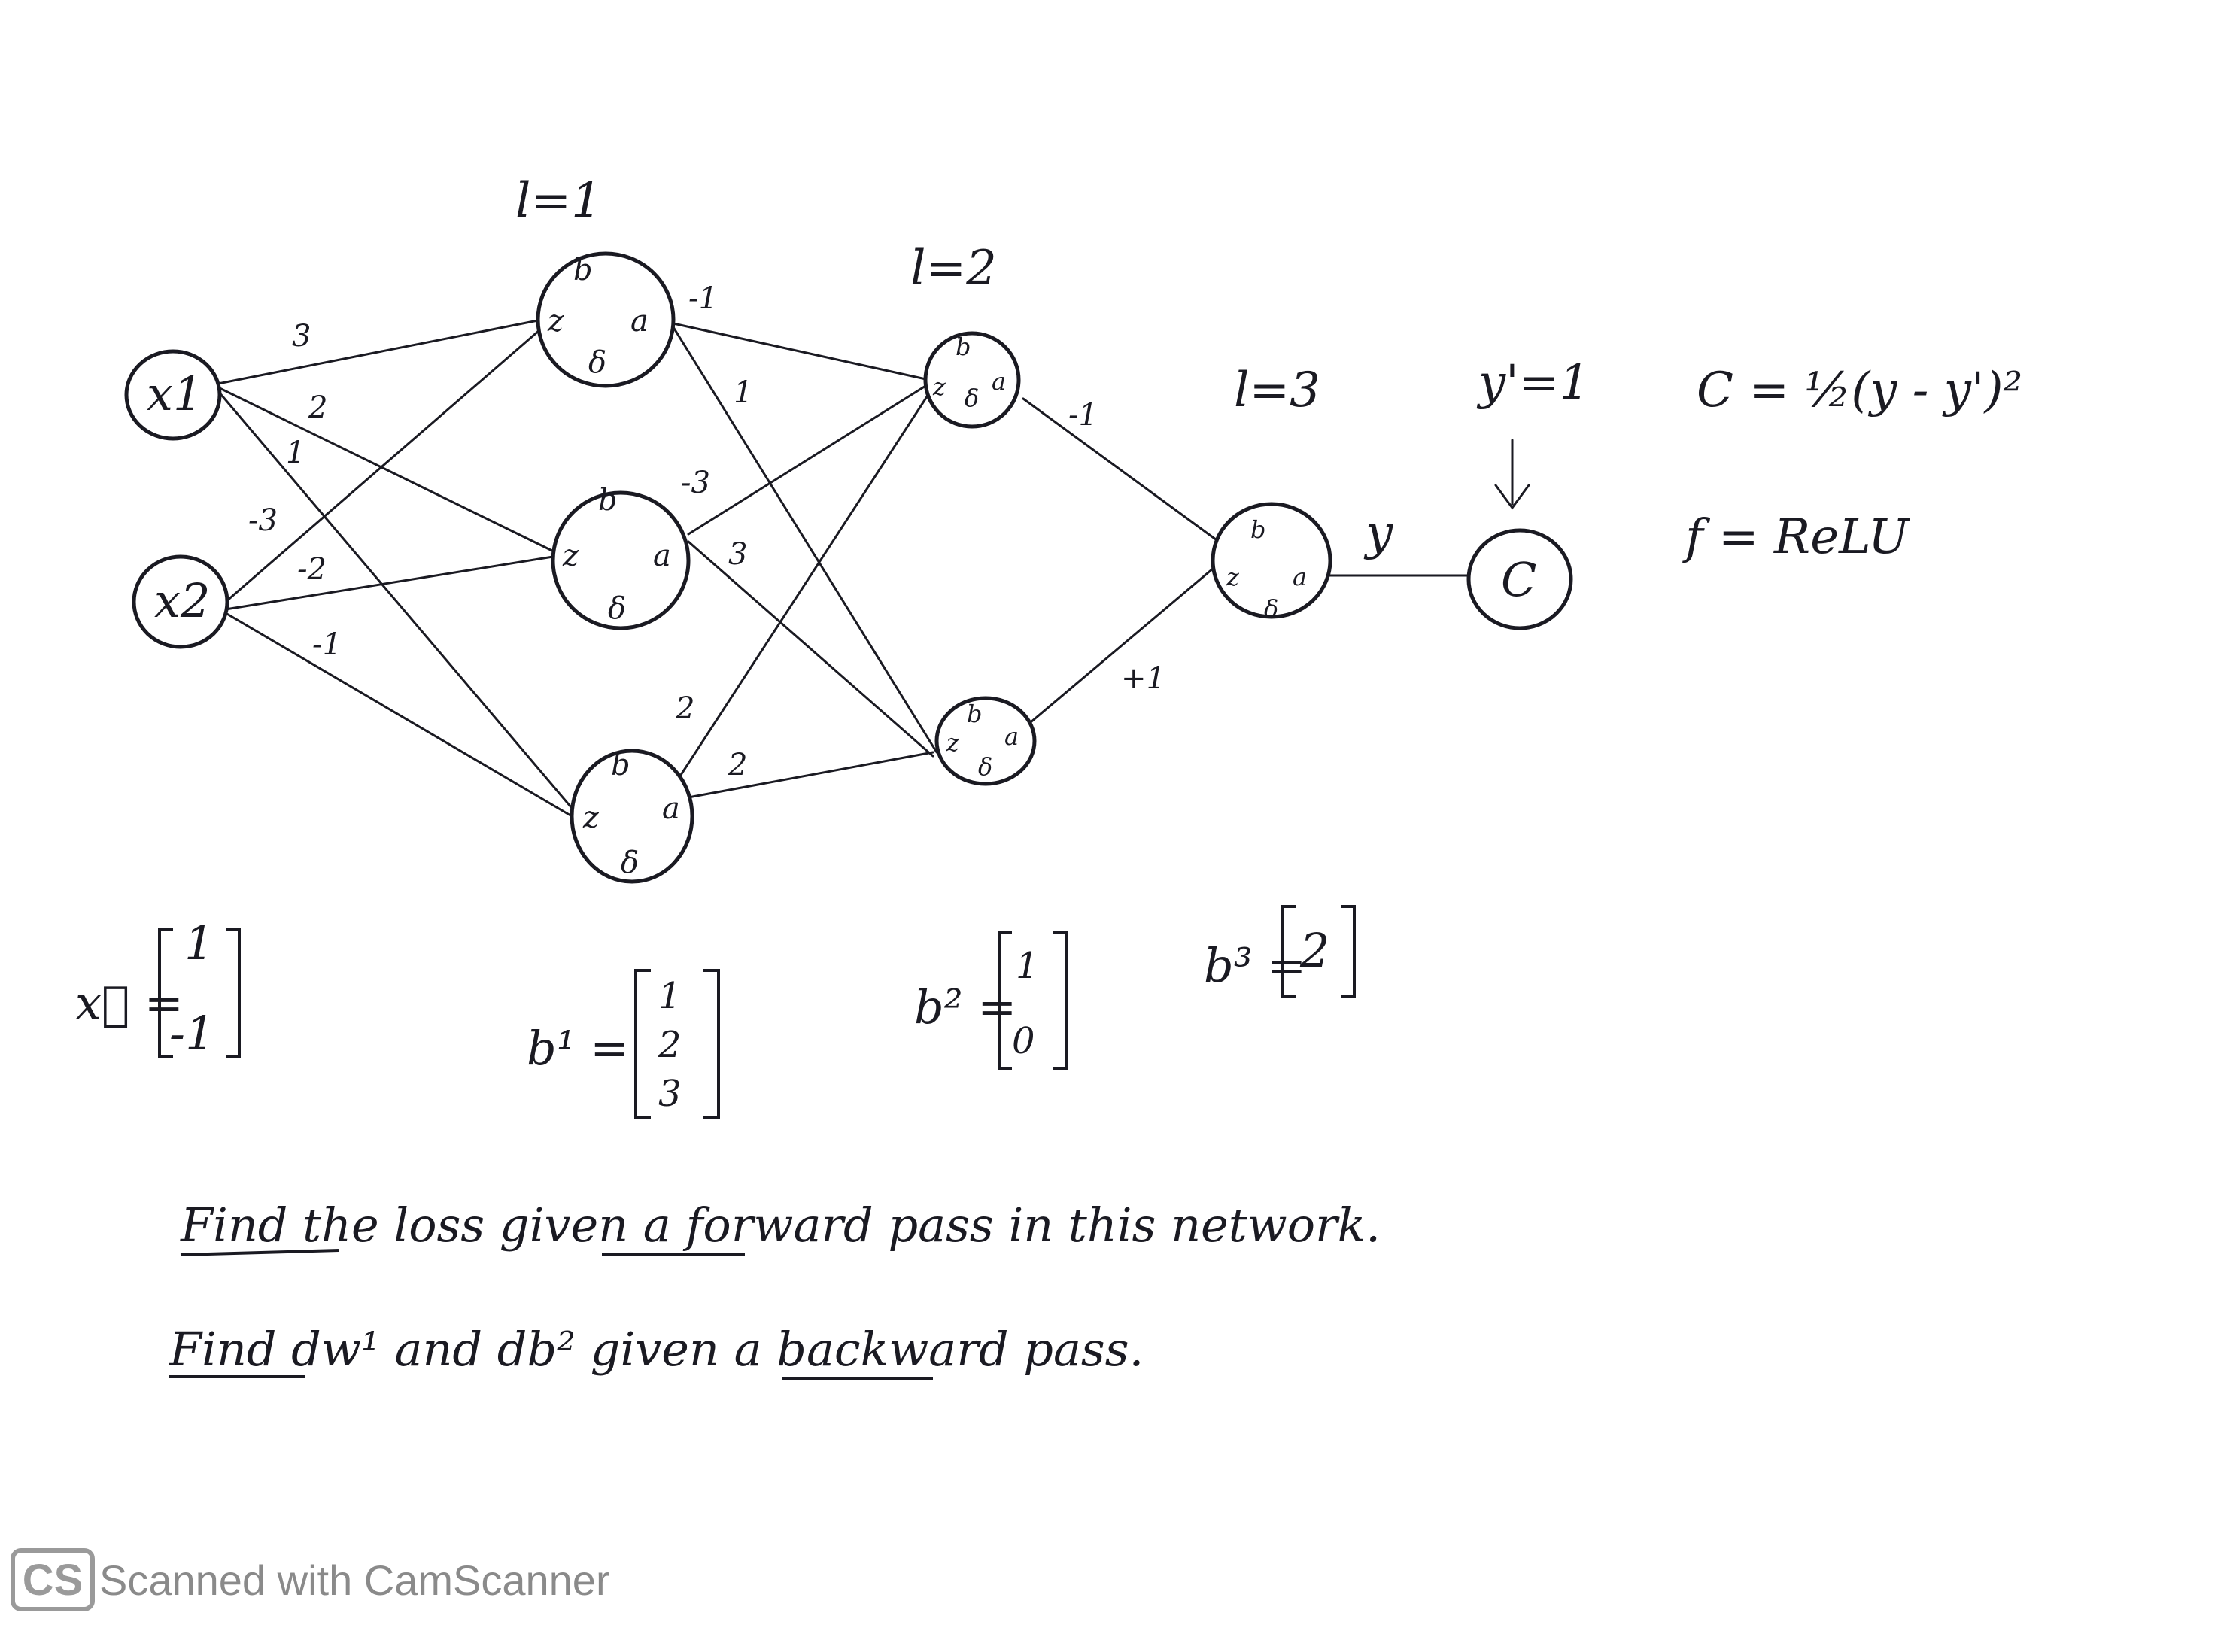 This screenshot has width=2224, height=1652. What do you see at coordinates (737, 765) in the screenshot?
I see `weight-h3-m2: 2` at bounding box center [737, 765].